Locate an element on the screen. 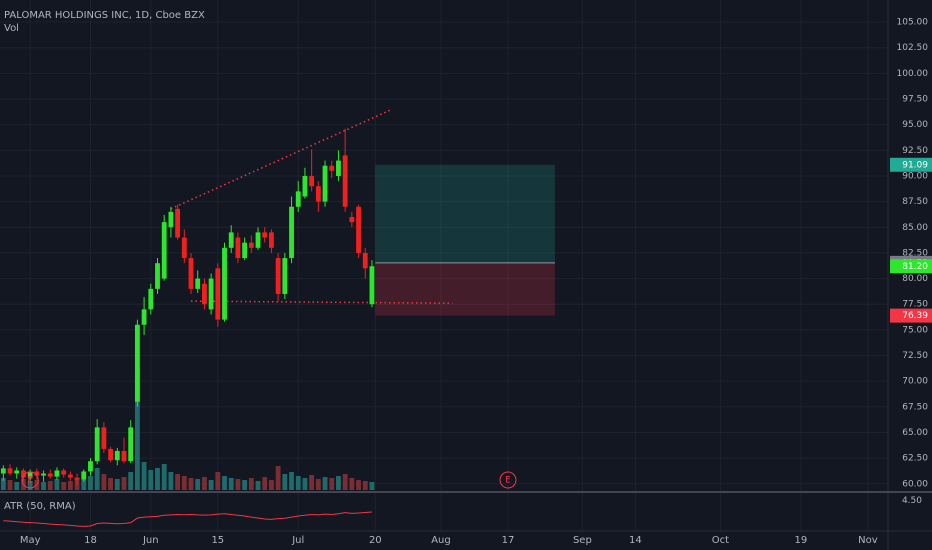  x-tick-label: Jul is located at coordinates (297, 540).